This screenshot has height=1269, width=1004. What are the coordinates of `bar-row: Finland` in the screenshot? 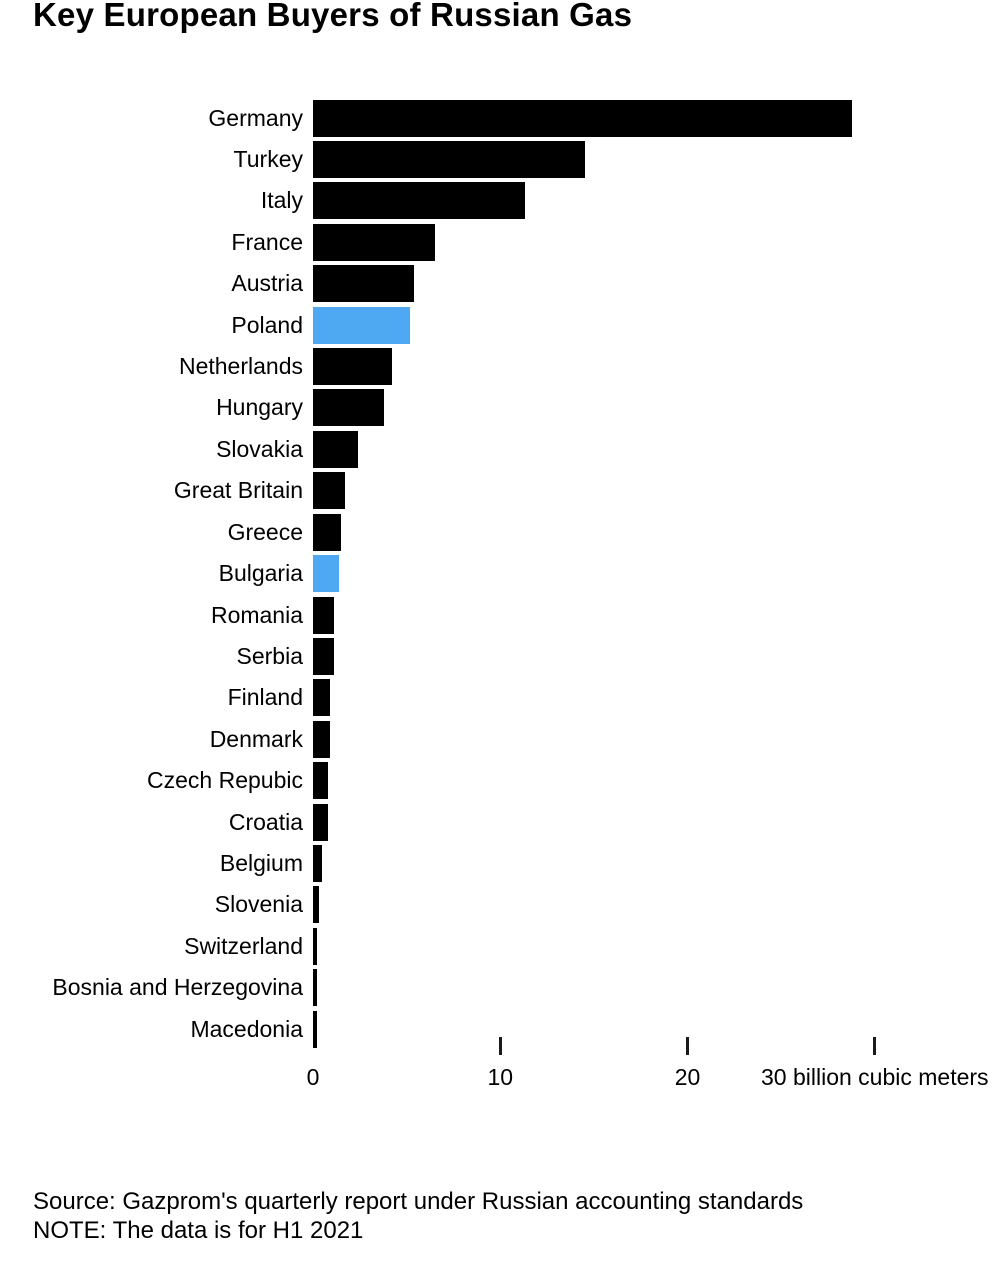 It's located at (502, 698).